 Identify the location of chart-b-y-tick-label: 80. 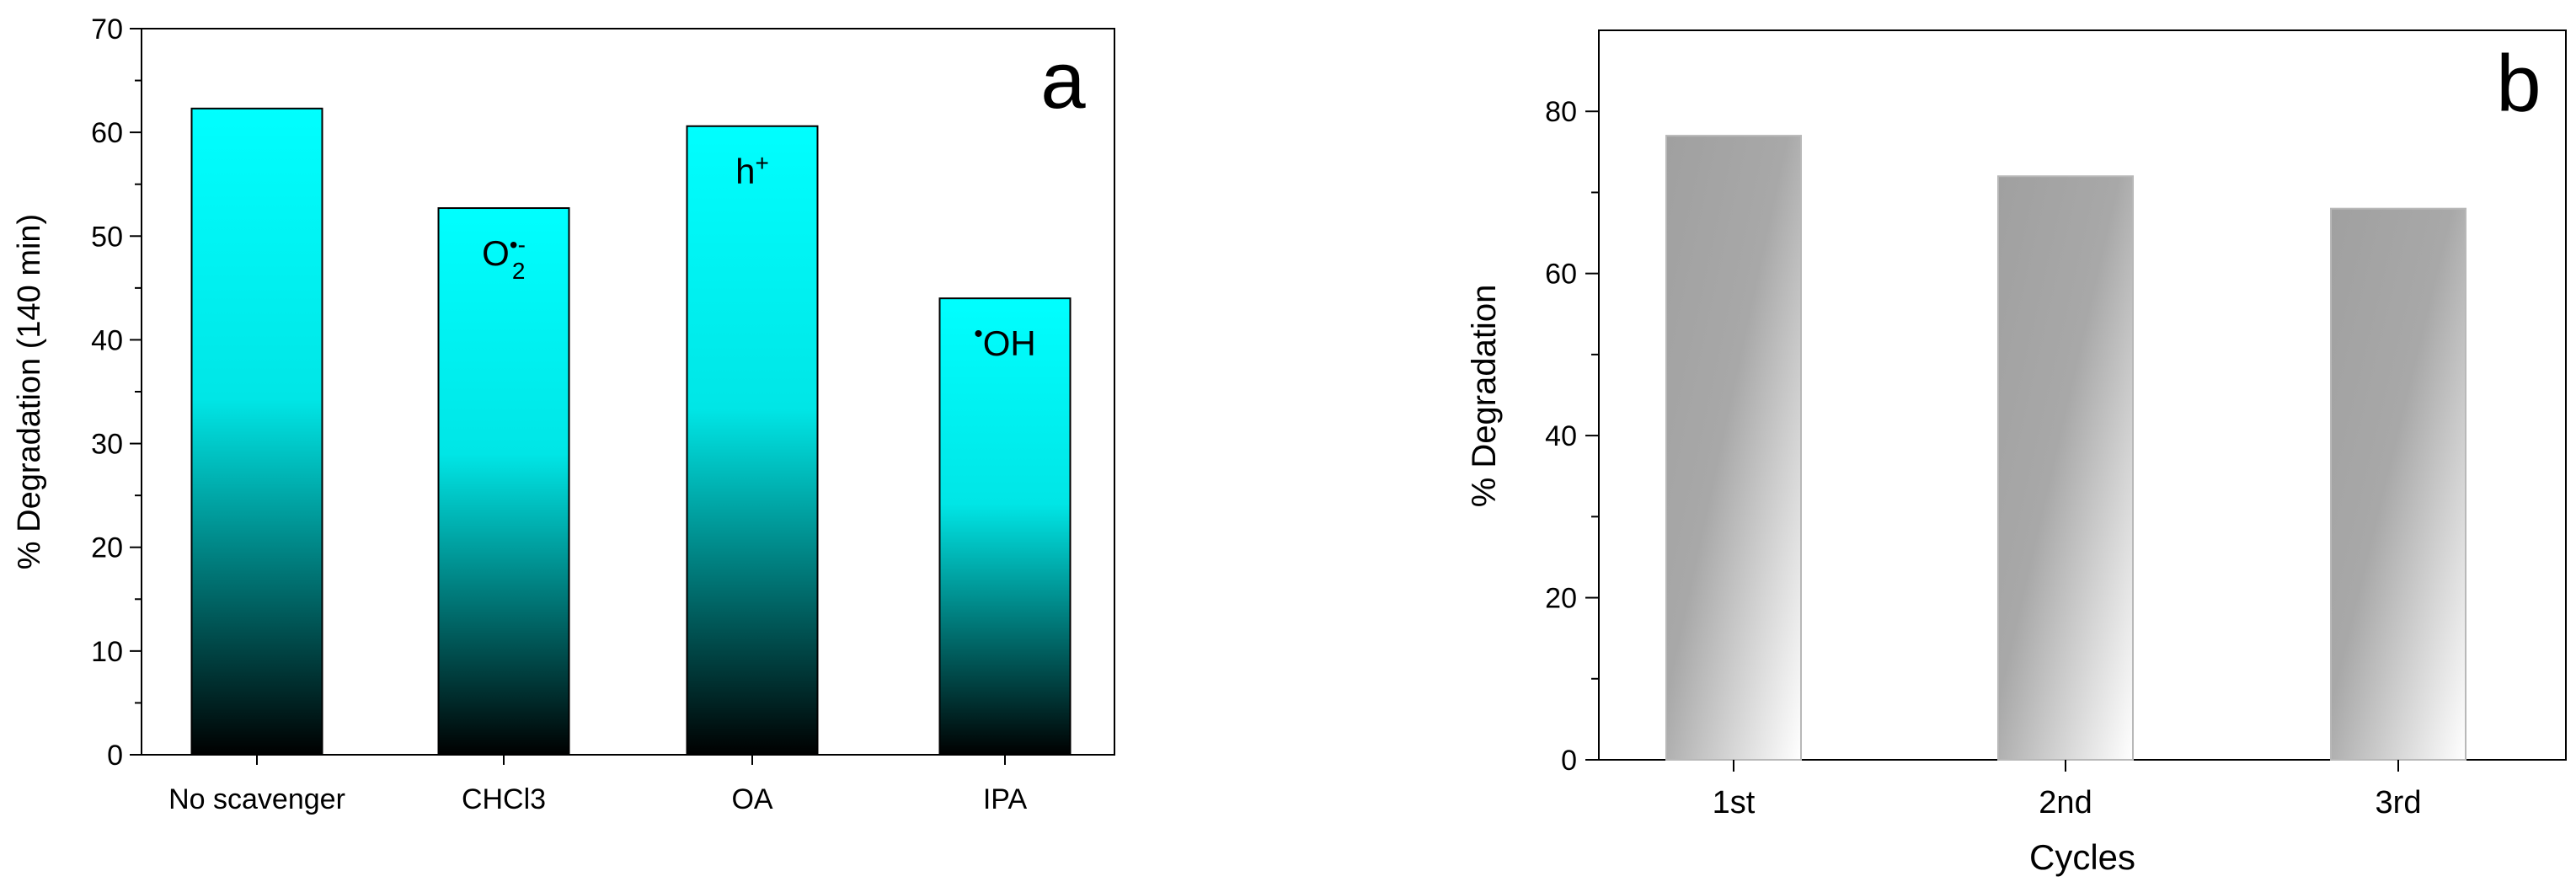
(1561, 112).